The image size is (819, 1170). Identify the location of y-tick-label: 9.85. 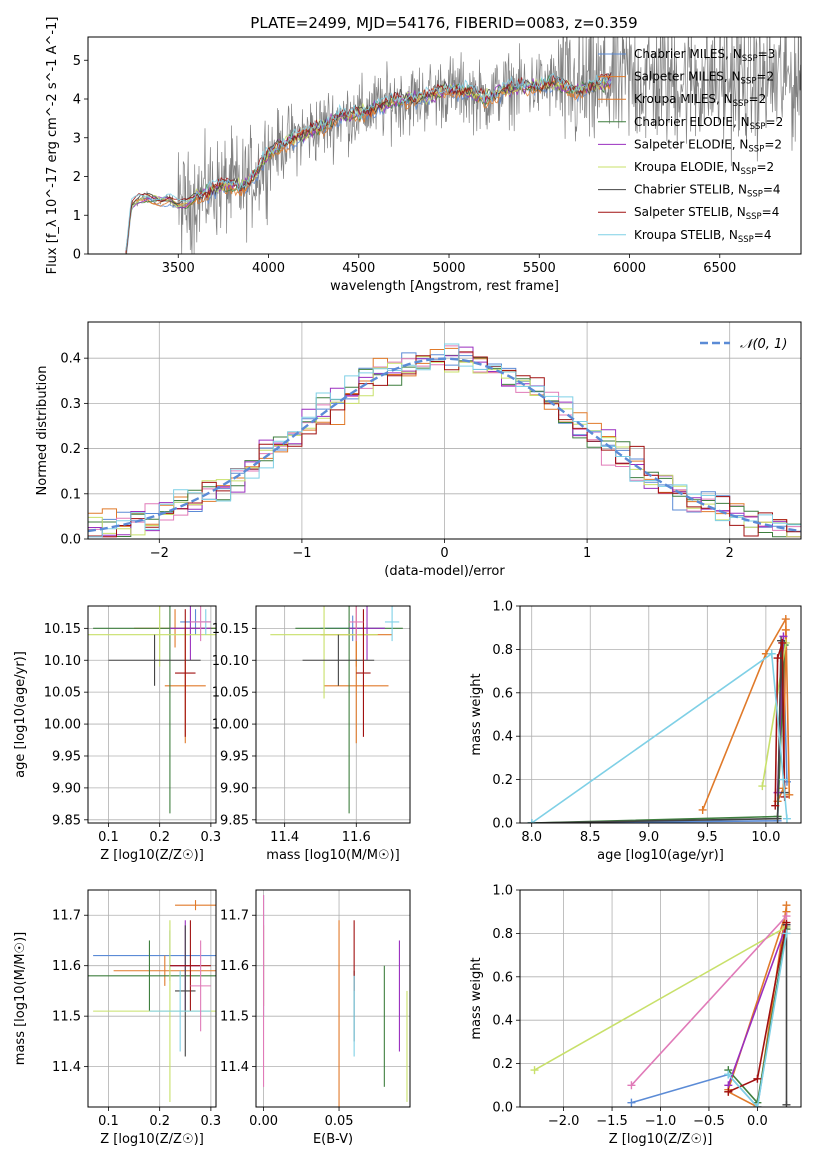
(234, 820).